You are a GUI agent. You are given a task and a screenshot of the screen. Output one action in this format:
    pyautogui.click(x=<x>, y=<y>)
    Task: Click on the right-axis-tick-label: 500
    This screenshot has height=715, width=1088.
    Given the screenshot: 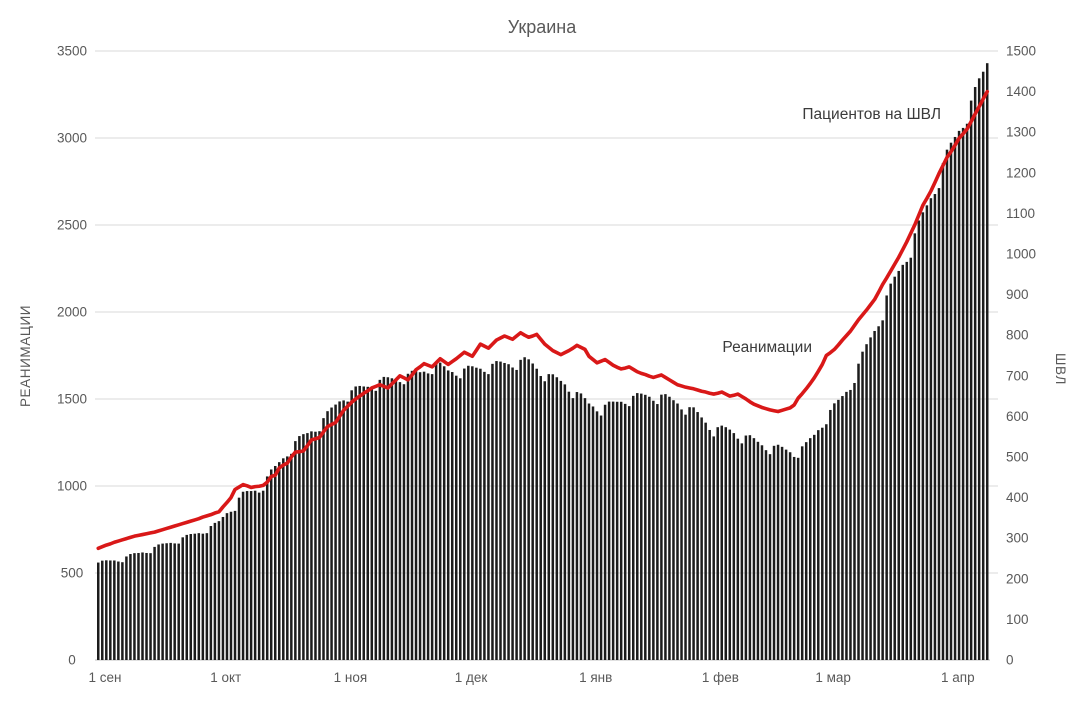 What is the action you would take?
    pyautogui.click(x=1017, y=457)
    